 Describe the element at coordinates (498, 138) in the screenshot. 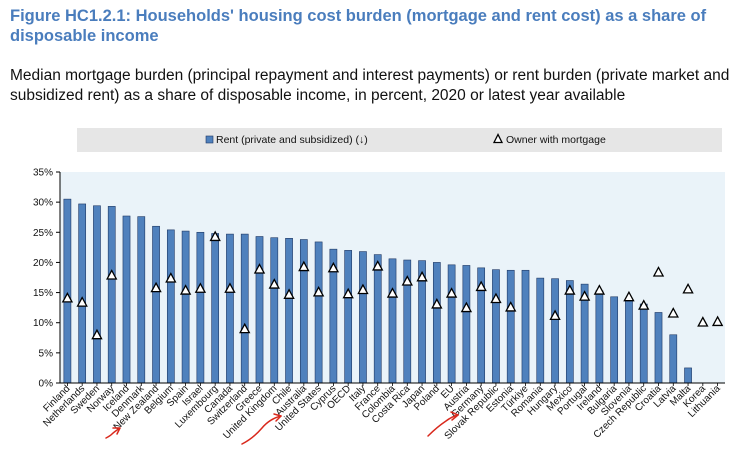

I see `legend-mortgage-marker` at that location.